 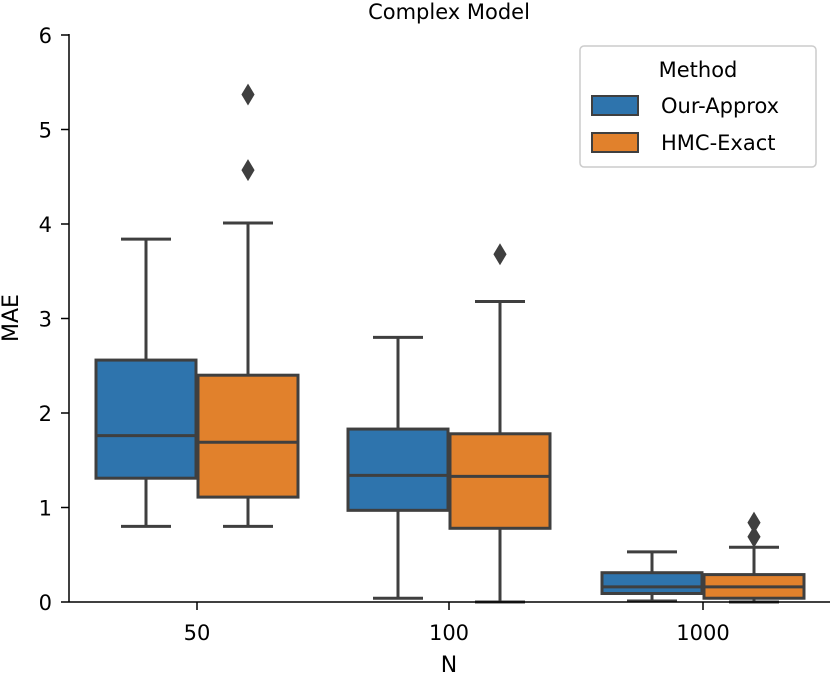 I want to click on legend-swatch-hmc-exact, so click(x=615, y=142).